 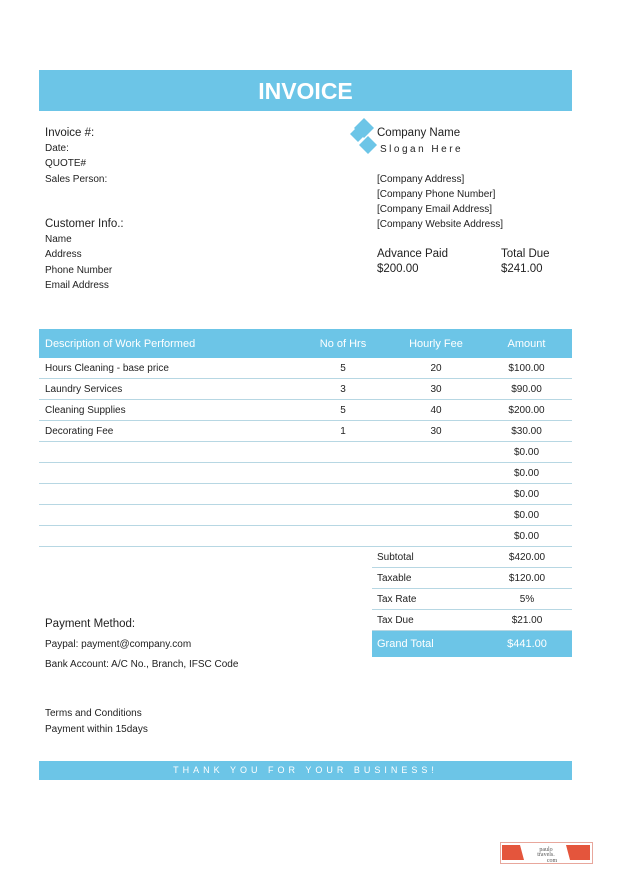 I want to click on cell-description: Cleaning Supplies, so click(x=85, y=410).